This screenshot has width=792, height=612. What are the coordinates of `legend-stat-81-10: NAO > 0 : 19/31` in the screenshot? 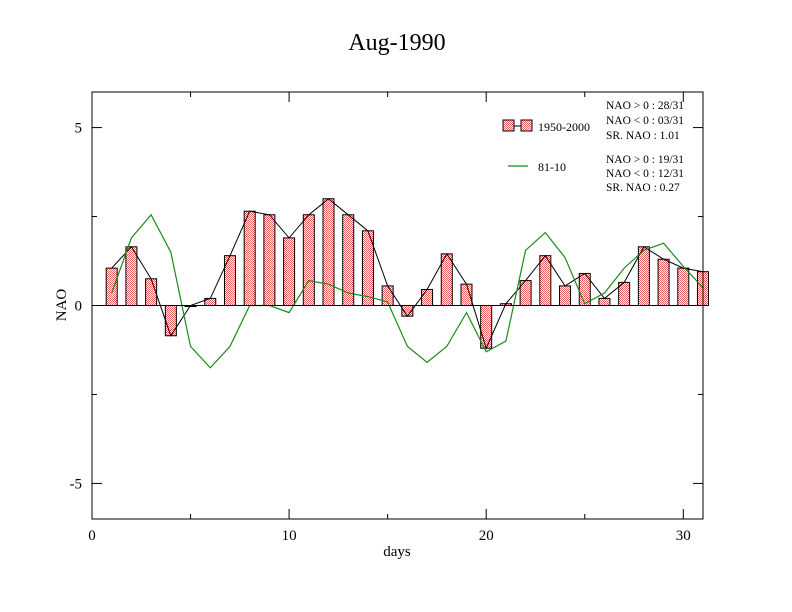 It's located at (645, 160).